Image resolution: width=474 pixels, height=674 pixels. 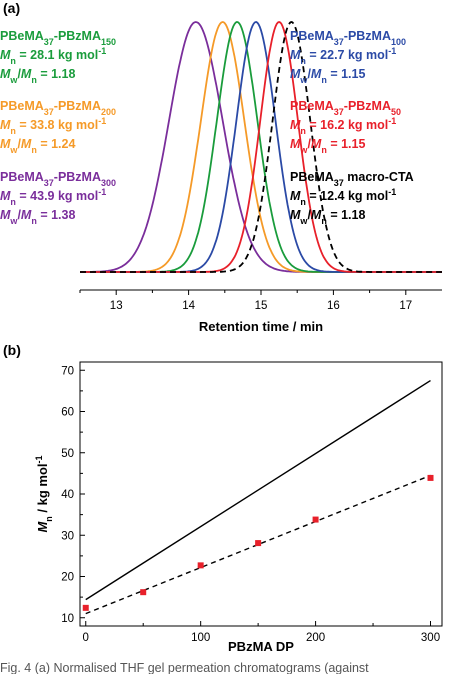 What do you see at coordinates (261, 326) in the screenshot?
I see `x-axis-title: Retention time / min` at bounding box center [261, 326].